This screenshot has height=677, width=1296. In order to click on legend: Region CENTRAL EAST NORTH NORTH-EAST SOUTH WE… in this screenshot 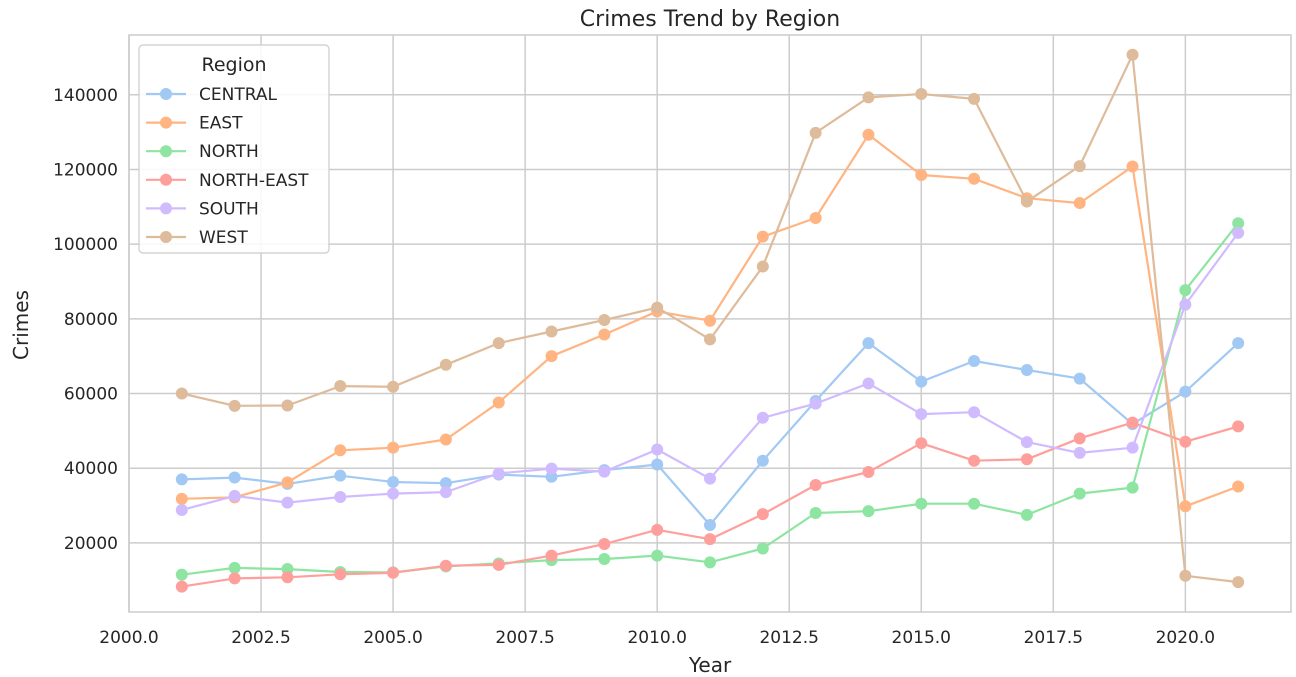, I will do `click(234, 149)`.